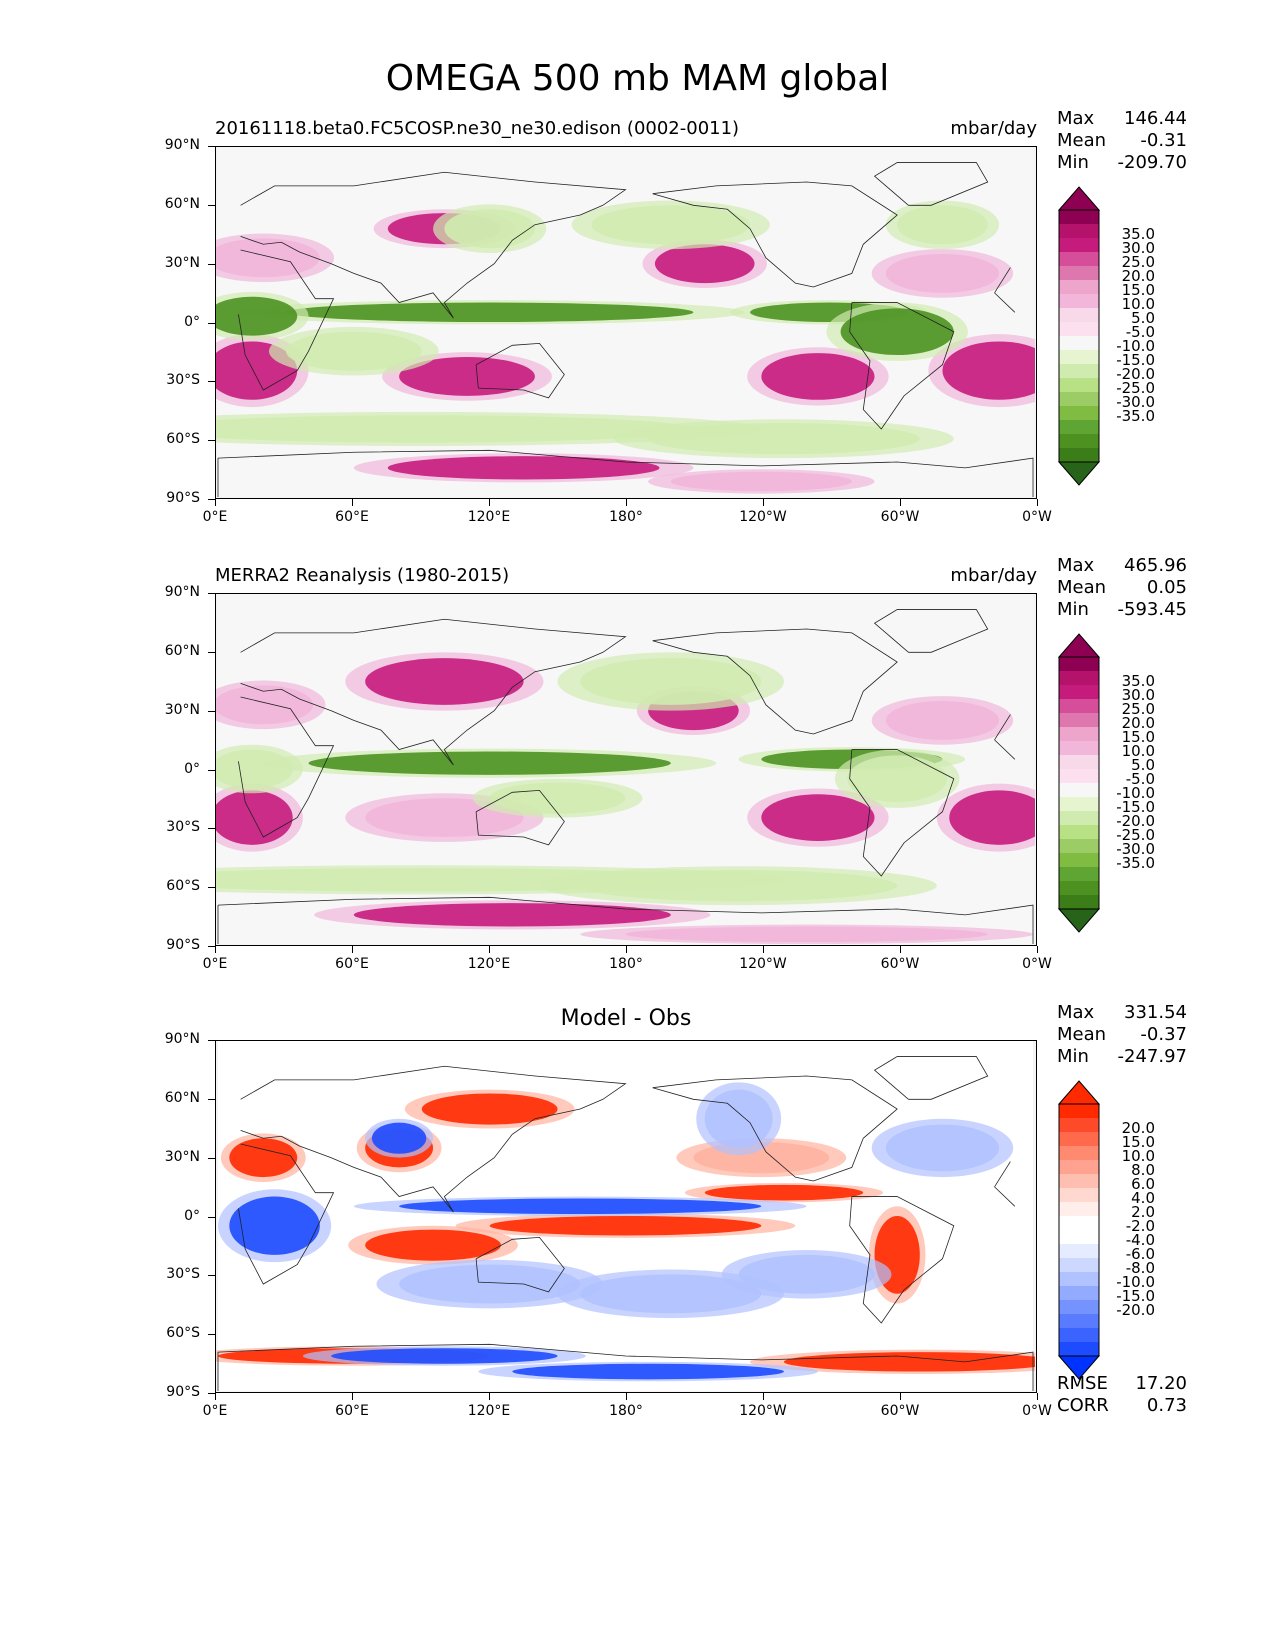  I want to click on lon-tick-label: 0°W, so click(1037, 517).